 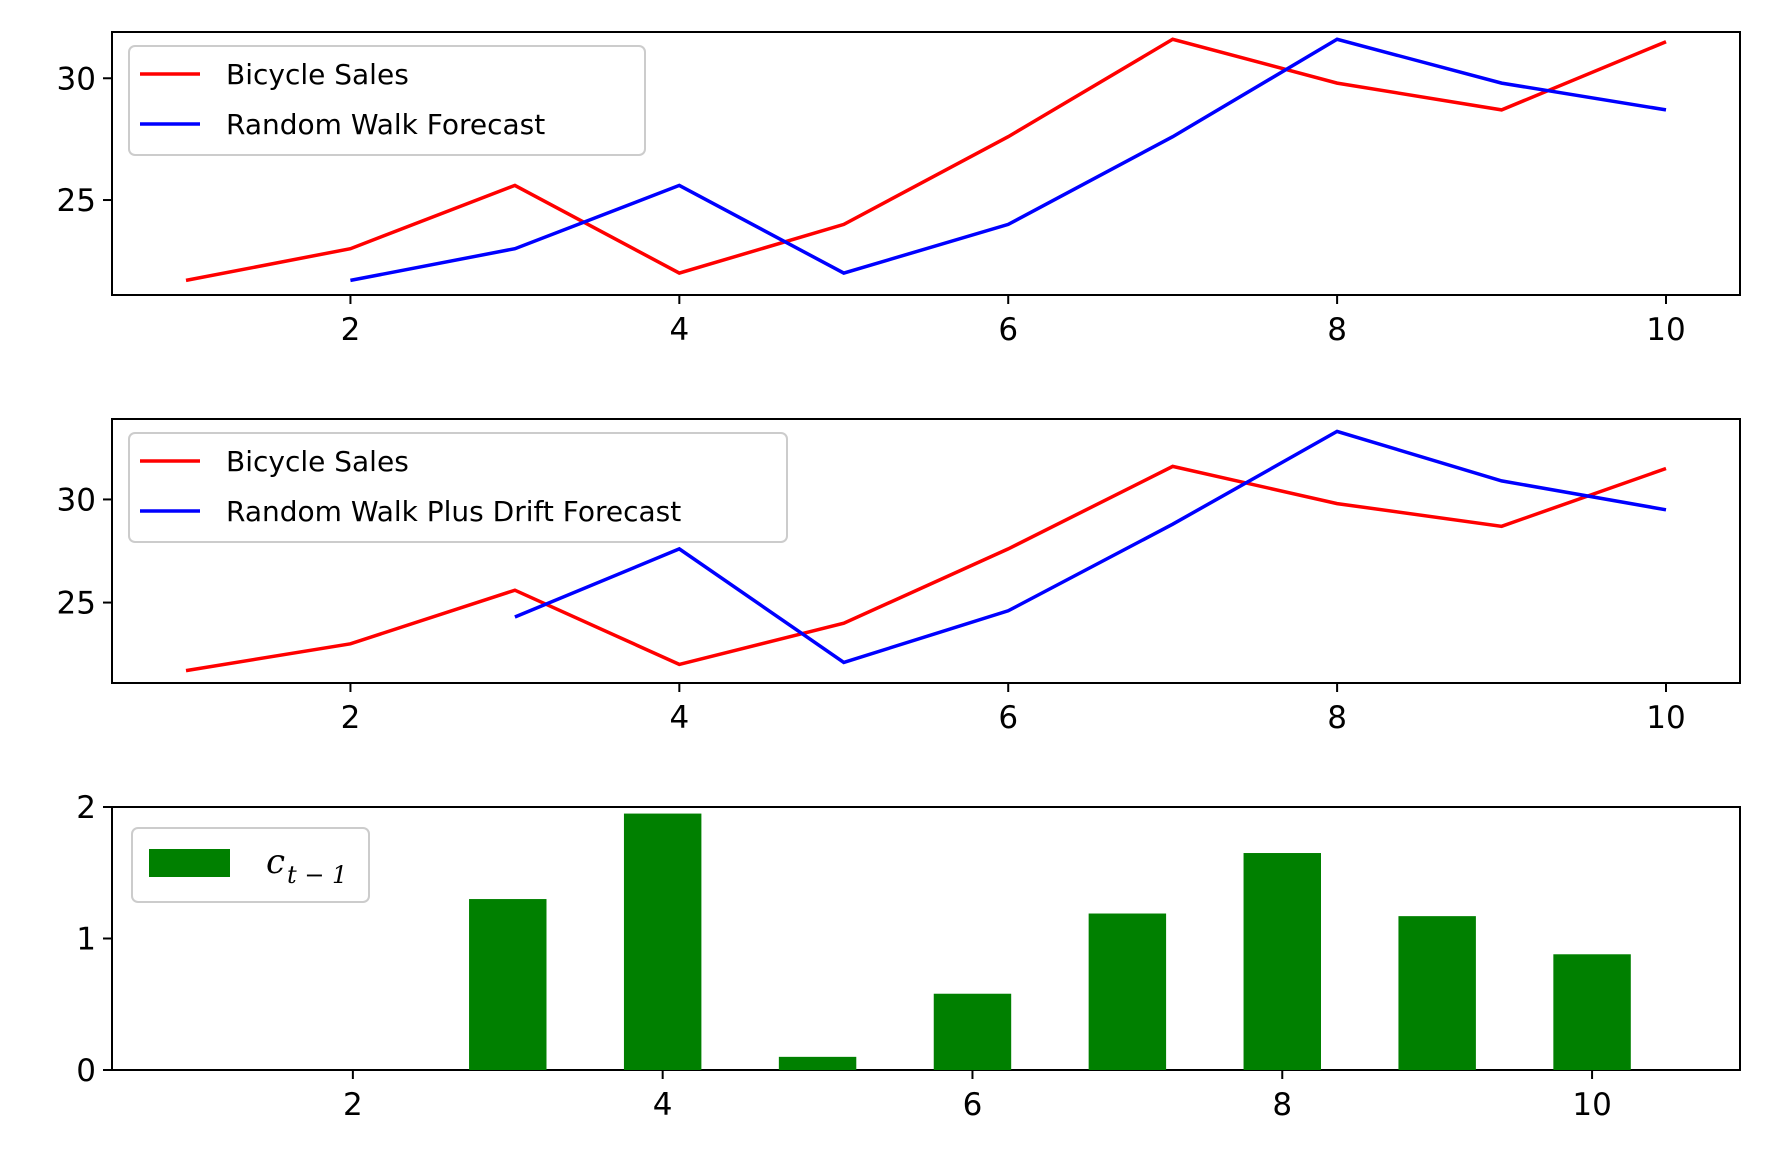 What do you see at coordinates (86, 808) in the screenshot?
I see `y-tick-label: 2` at bounding box center [86, 808].